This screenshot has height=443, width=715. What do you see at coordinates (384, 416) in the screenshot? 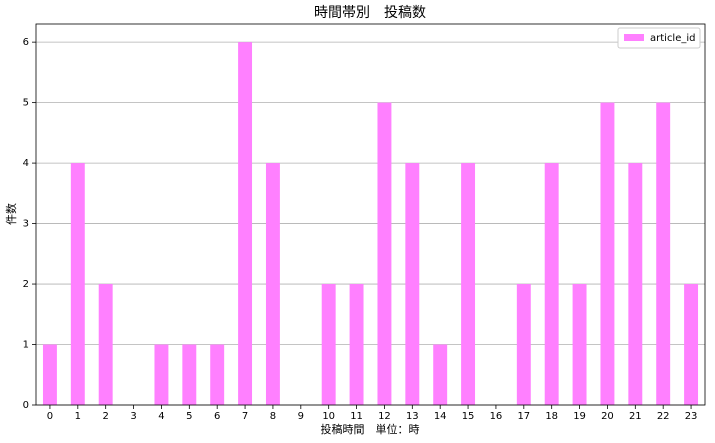
I see `x-tick-label: 12` at bounding box center [384, 416].